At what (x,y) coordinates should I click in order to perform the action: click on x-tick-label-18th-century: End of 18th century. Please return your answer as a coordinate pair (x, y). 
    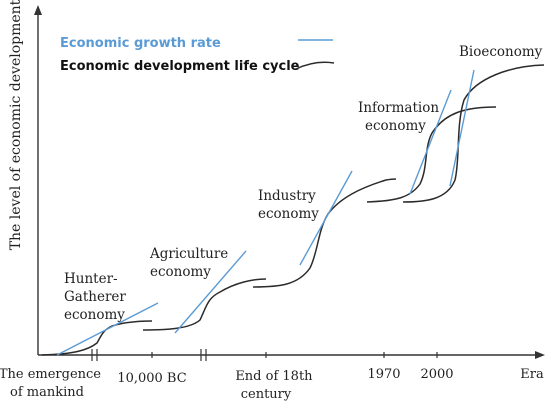
    Looking at the image, I should click on (275, 385).